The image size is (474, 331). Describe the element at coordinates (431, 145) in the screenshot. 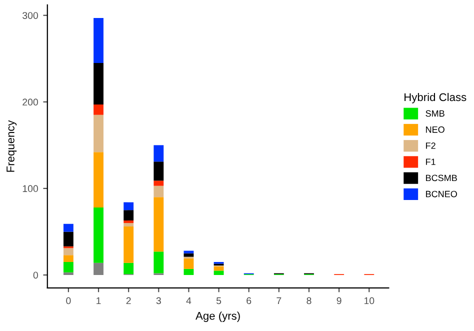

I see `legend-label: F2` at that location.